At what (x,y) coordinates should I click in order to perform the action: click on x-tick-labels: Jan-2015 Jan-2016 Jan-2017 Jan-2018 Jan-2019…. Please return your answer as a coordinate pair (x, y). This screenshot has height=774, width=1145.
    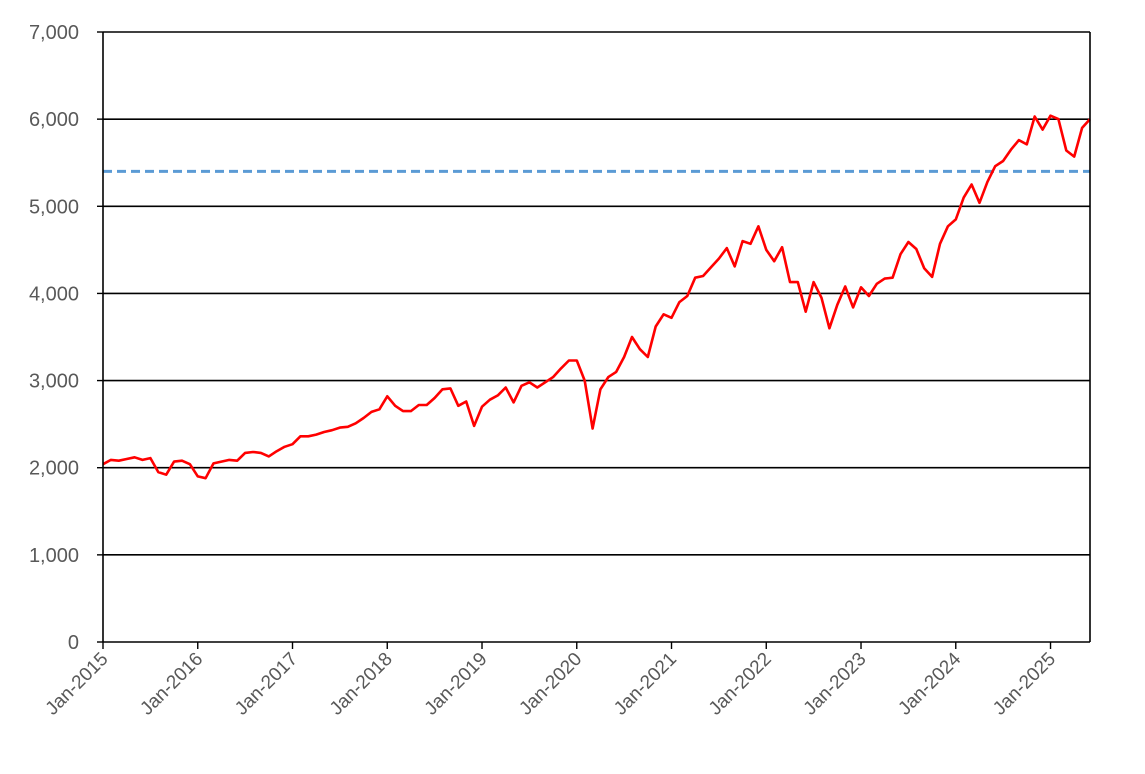
    Looking at the image, I should click on (551, 683).